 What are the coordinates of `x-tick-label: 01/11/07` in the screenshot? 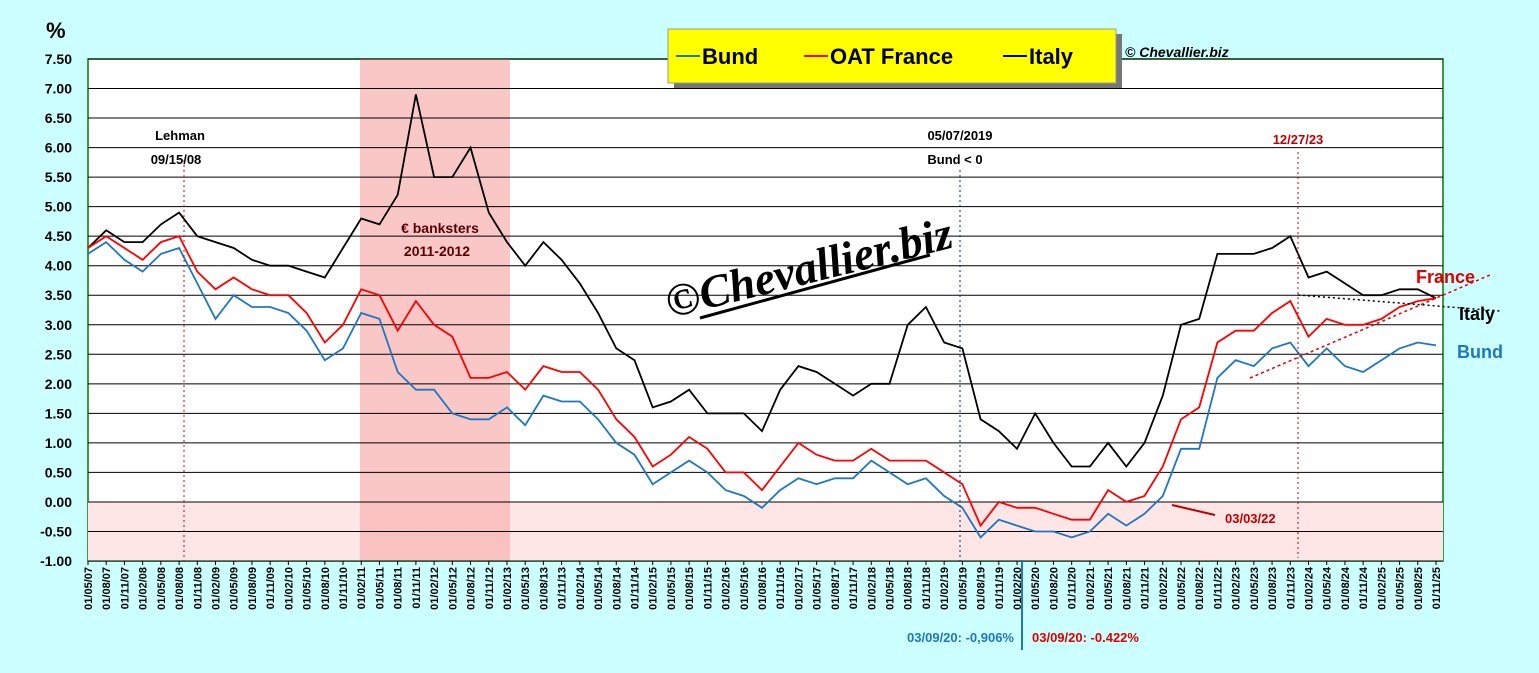 It's located at (125, 588).